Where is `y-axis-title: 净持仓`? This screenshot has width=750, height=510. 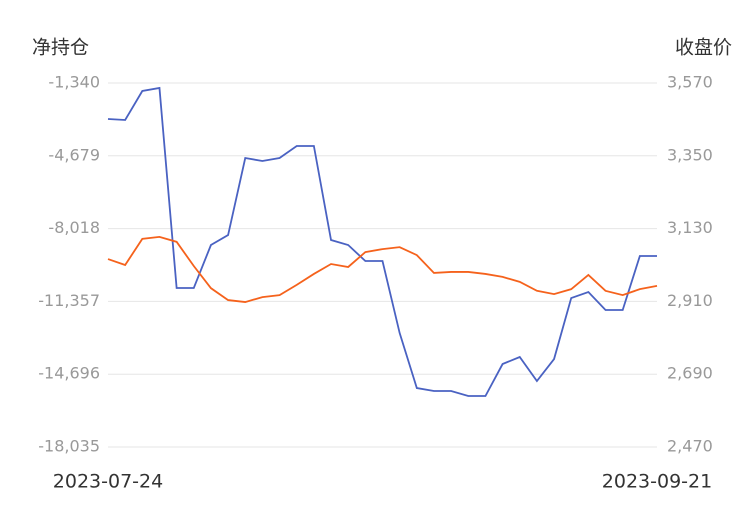
y-axis-title: 净持仓 is located at coordinates (60, 48).